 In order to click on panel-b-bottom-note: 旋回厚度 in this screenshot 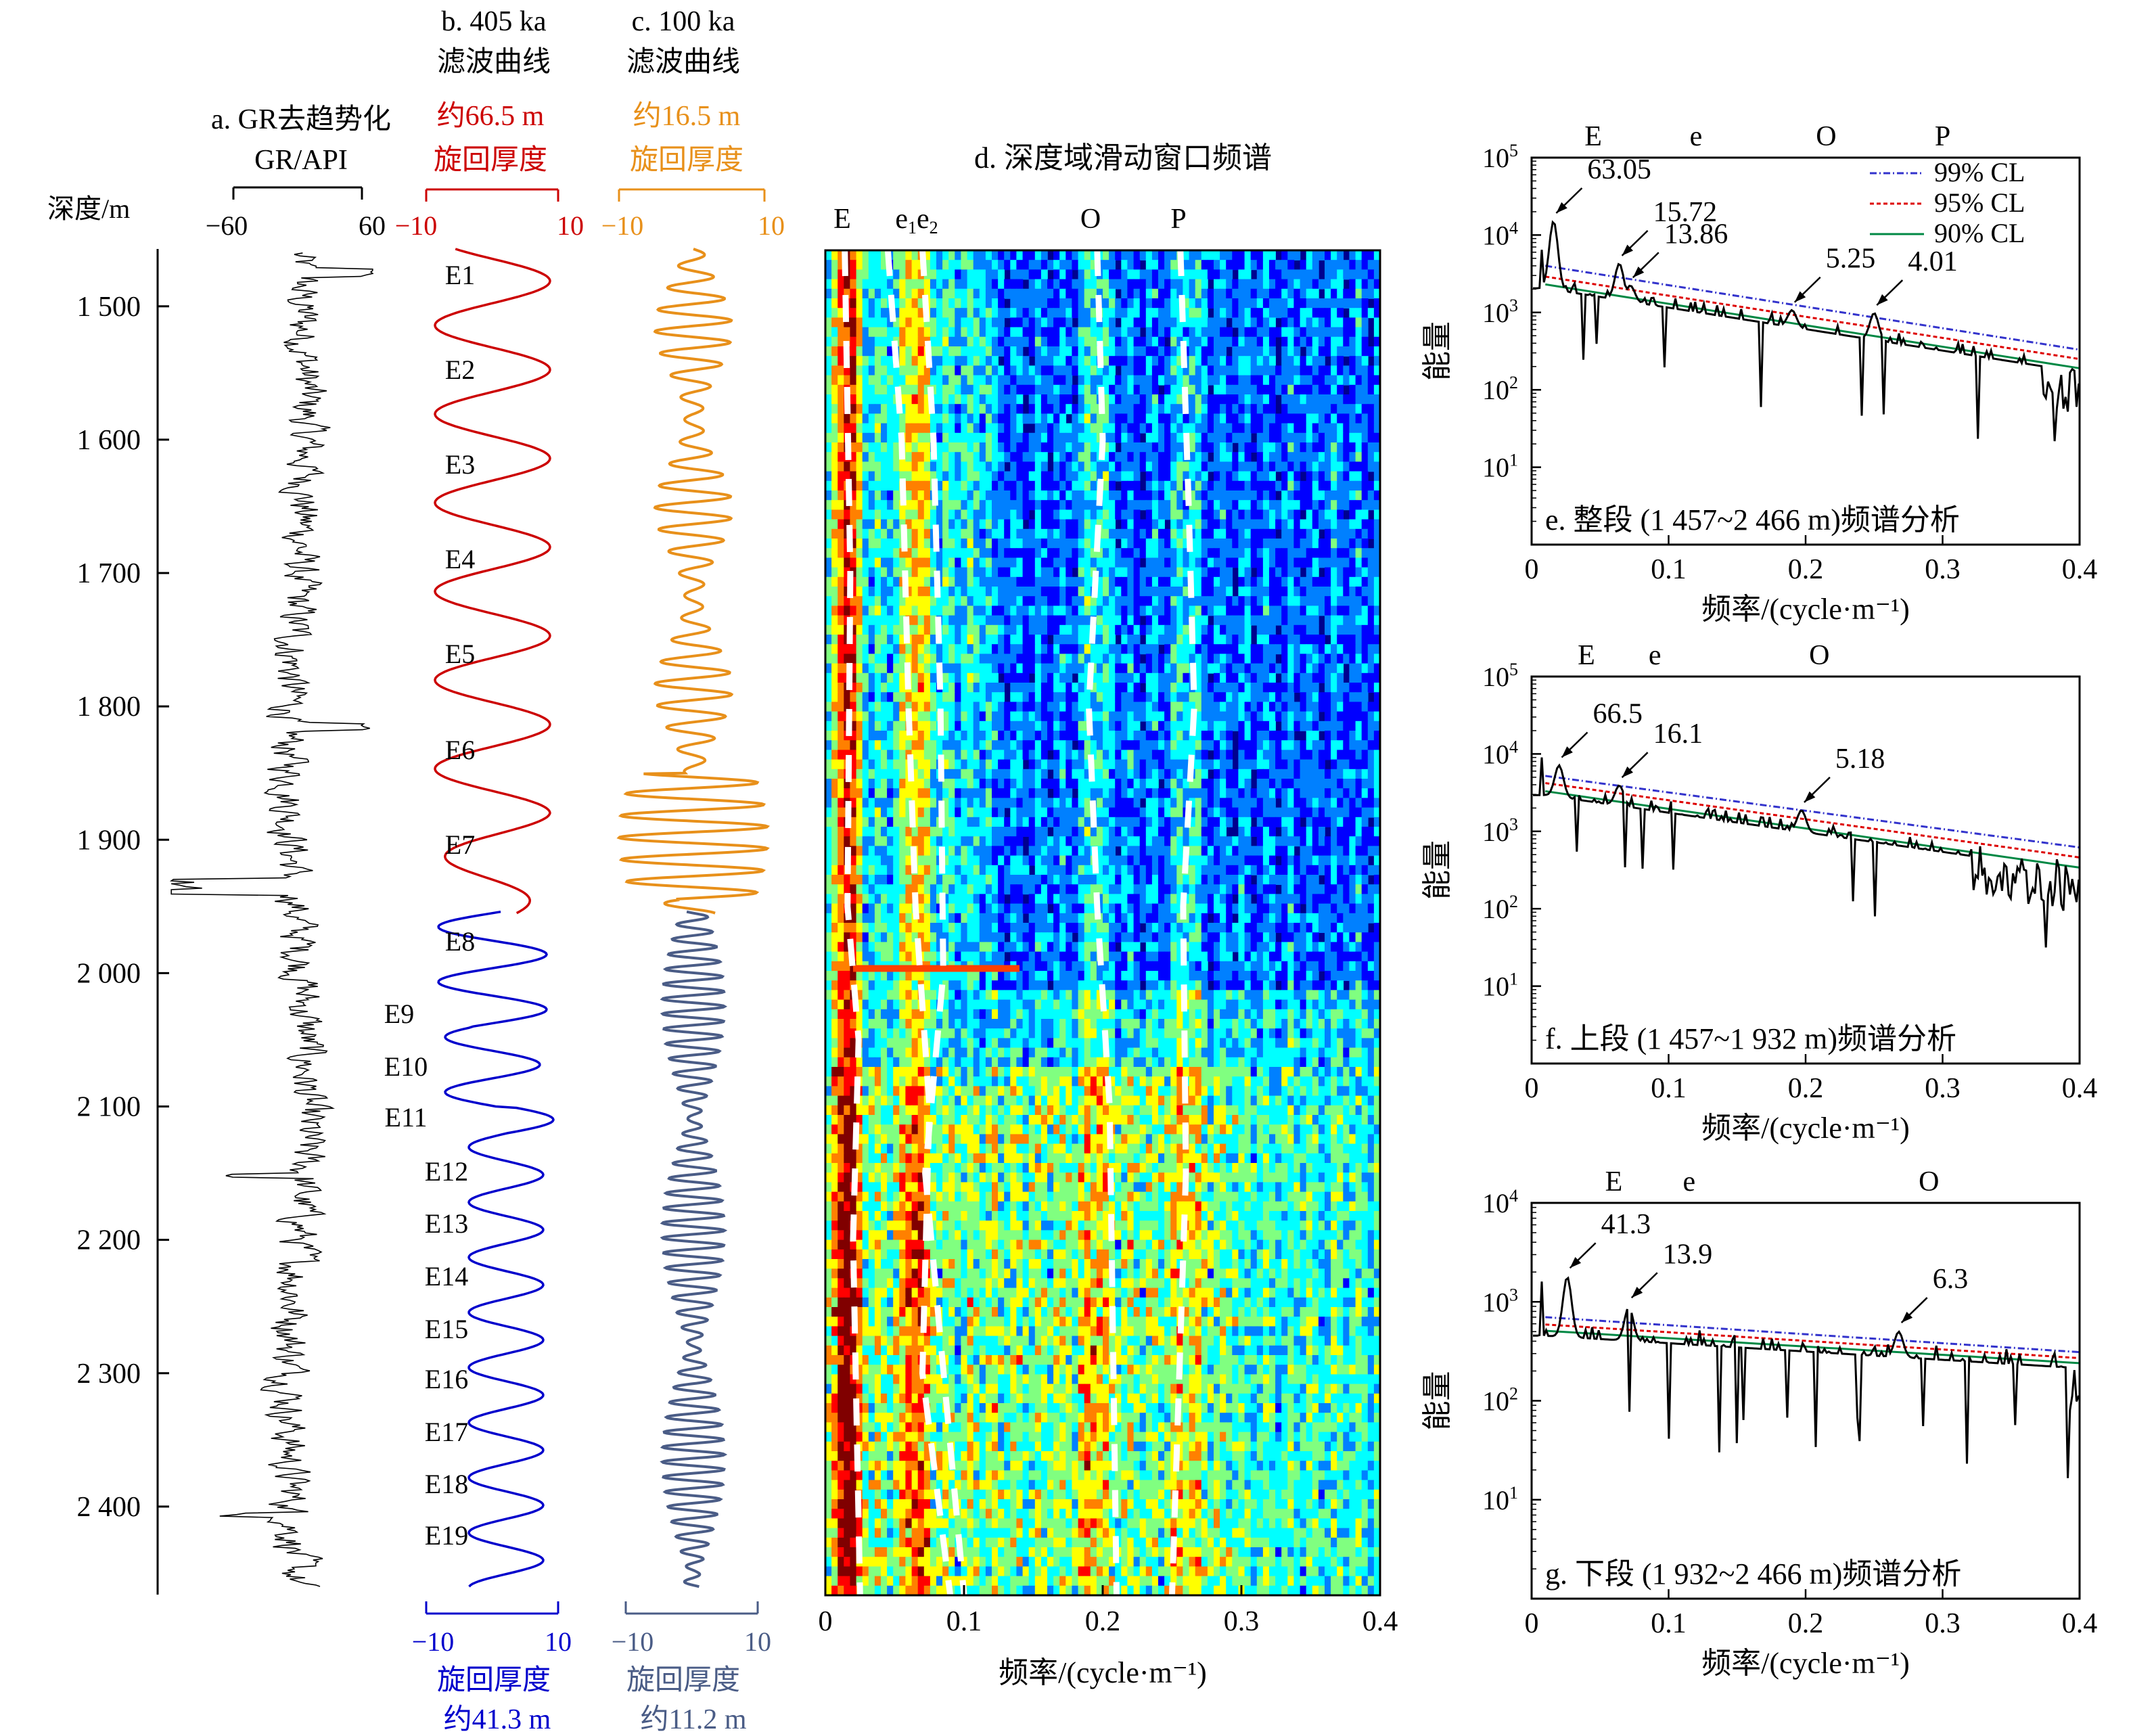, I will do `click(494, 1680)`.